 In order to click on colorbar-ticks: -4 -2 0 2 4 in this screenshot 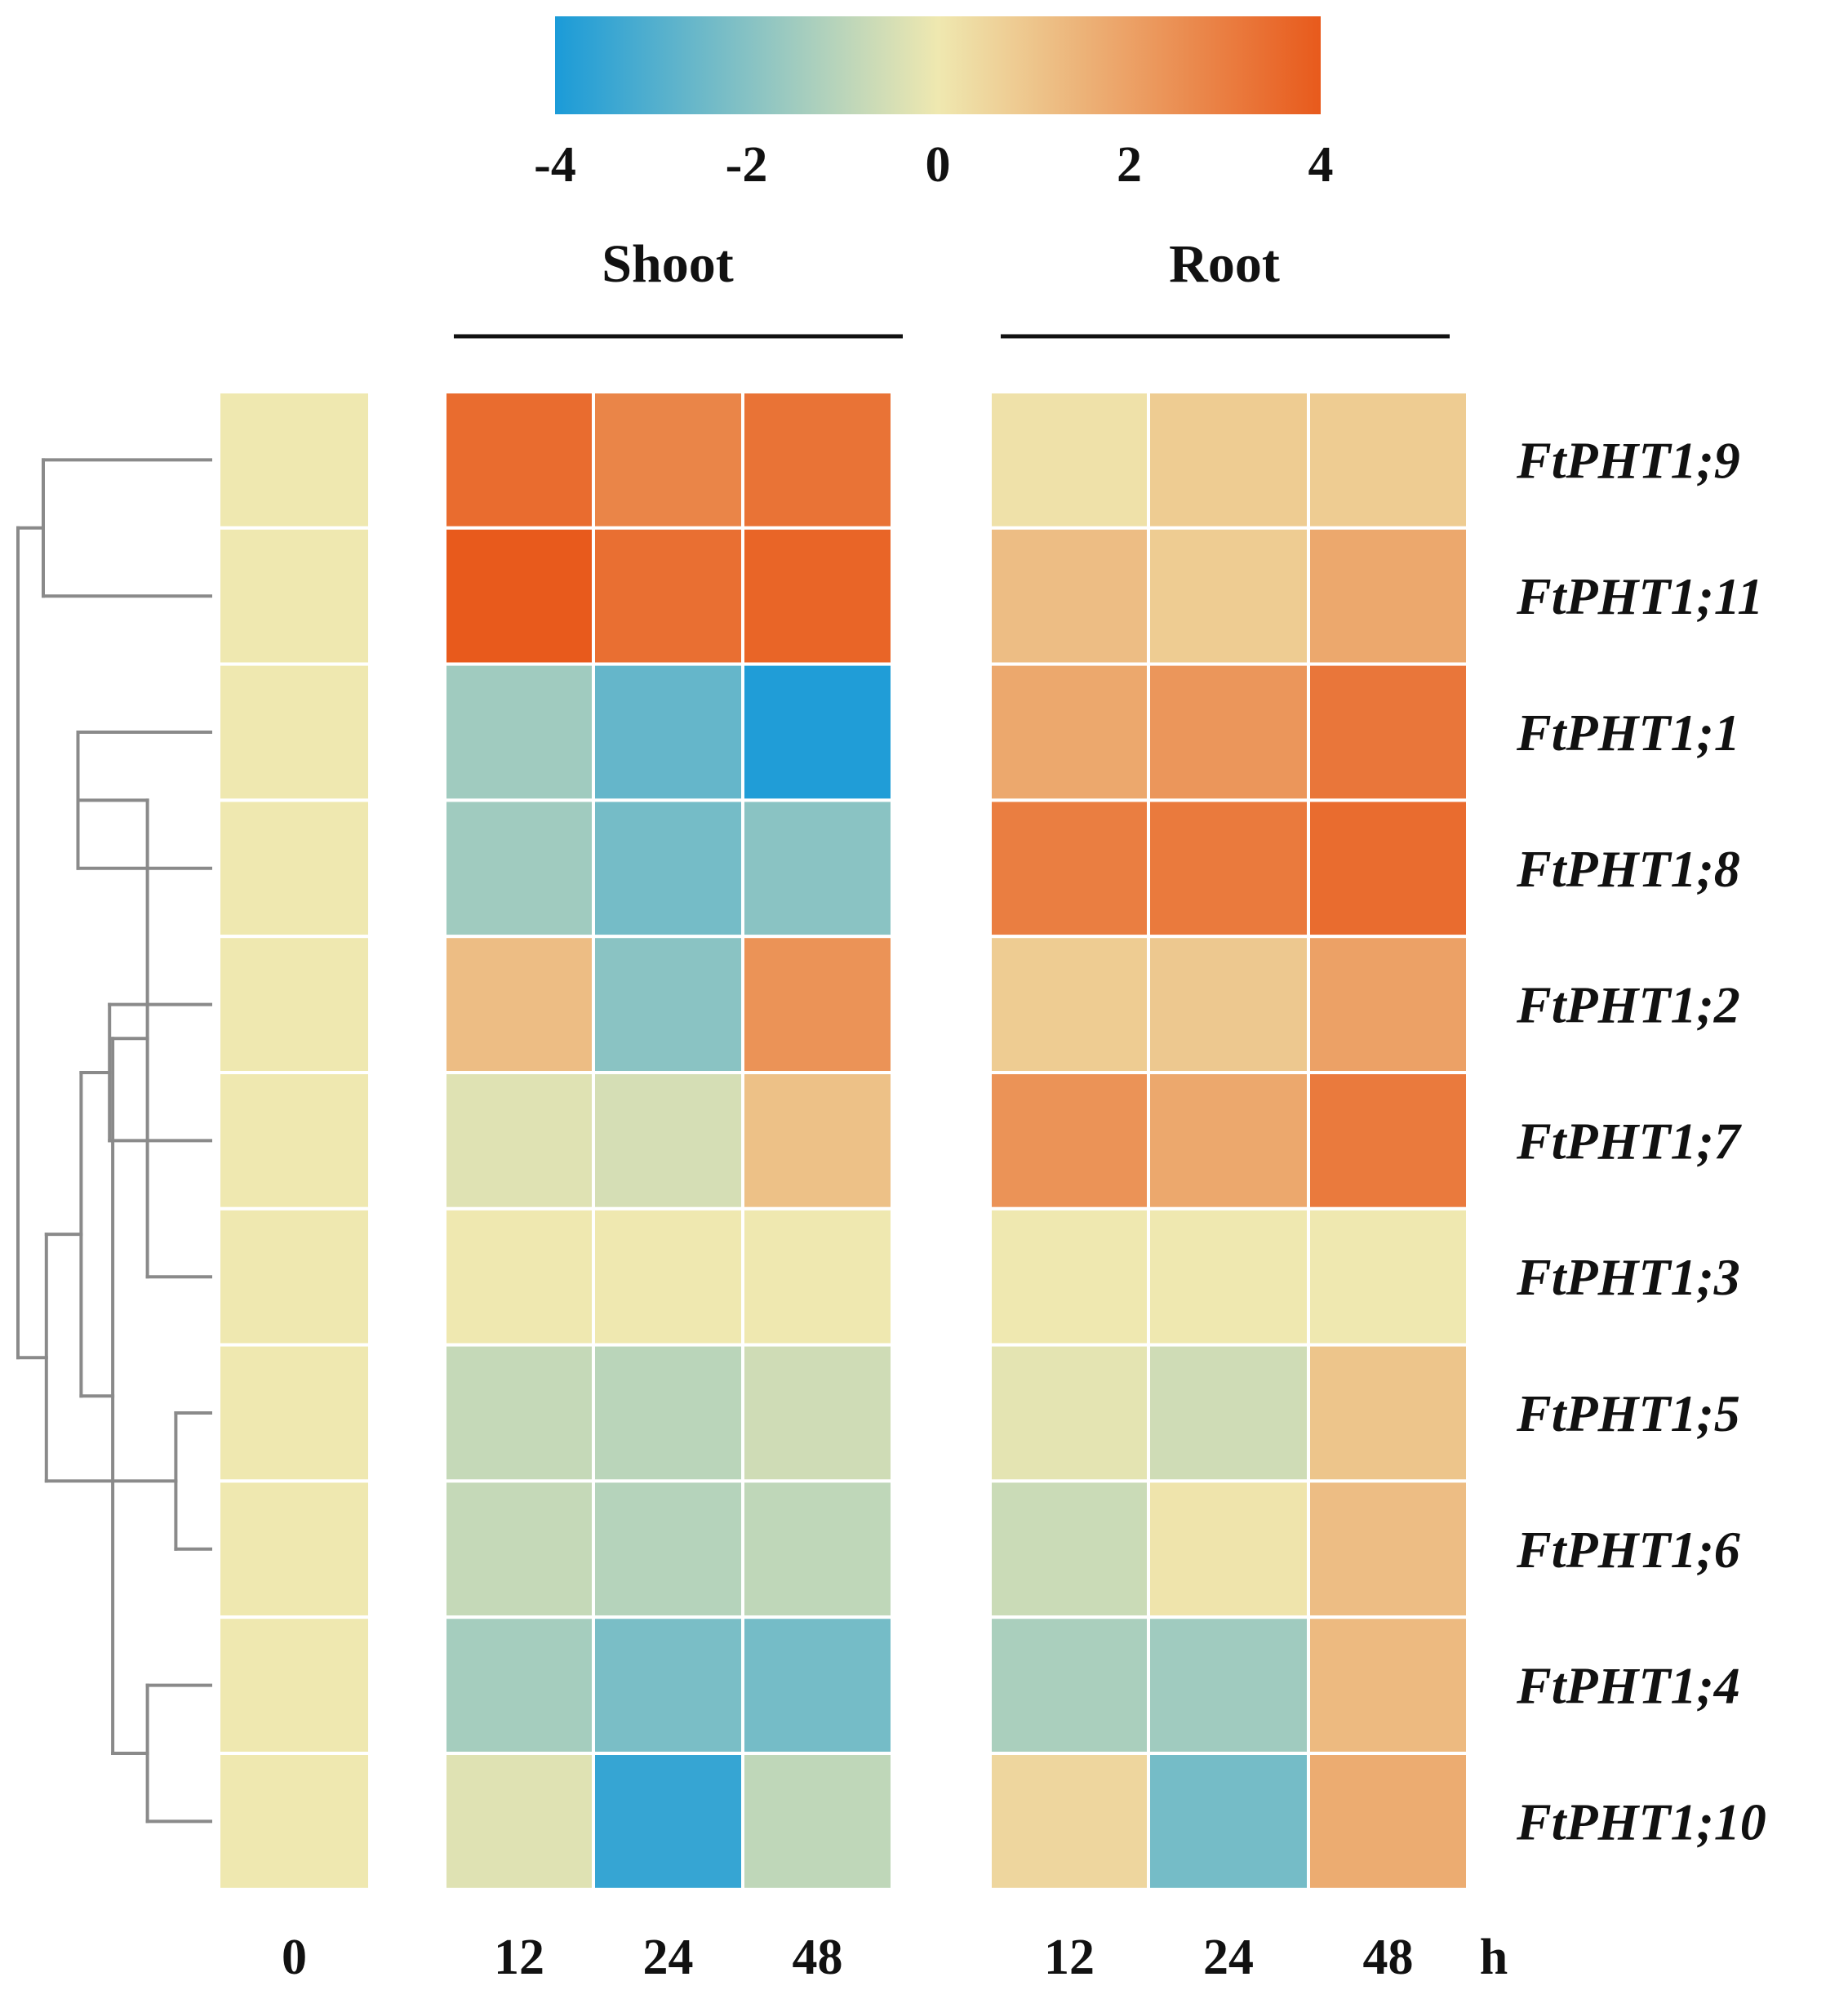, I will do `click(933, 165)`.